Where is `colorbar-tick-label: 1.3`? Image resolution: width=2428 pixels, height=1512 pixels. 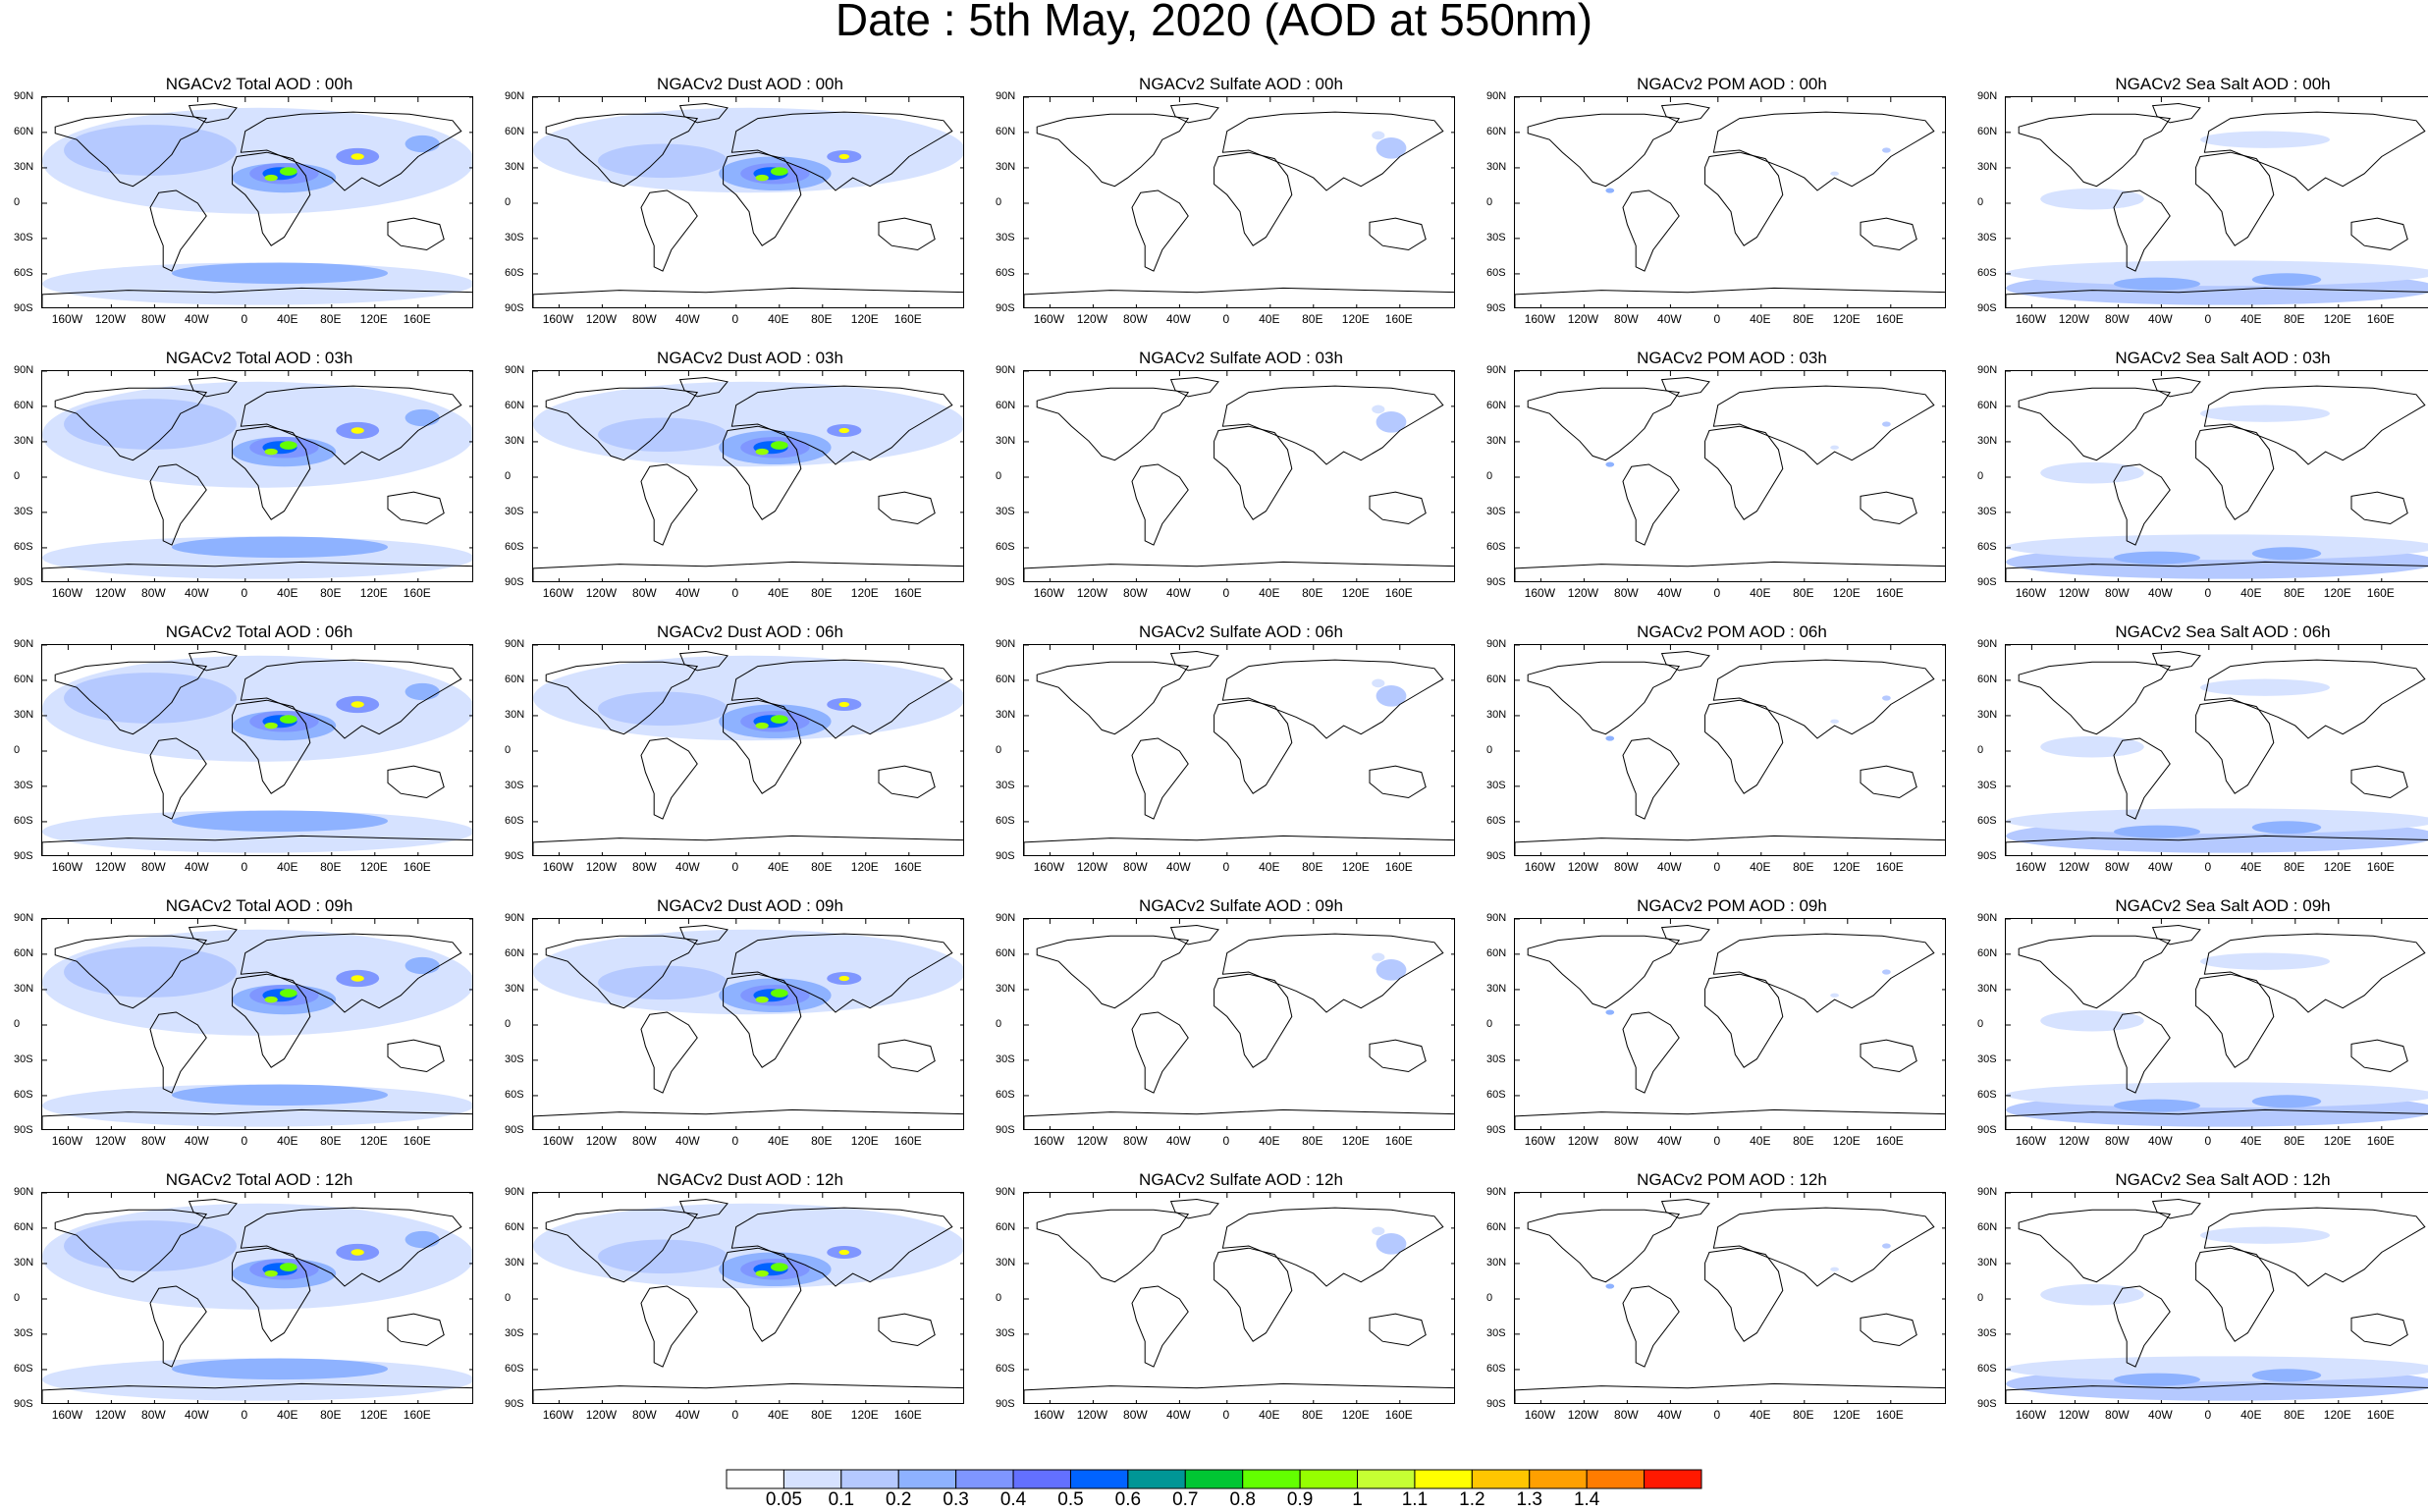
colorbar-tick-label: 1.3 is located at coordinates (1529, 1500).